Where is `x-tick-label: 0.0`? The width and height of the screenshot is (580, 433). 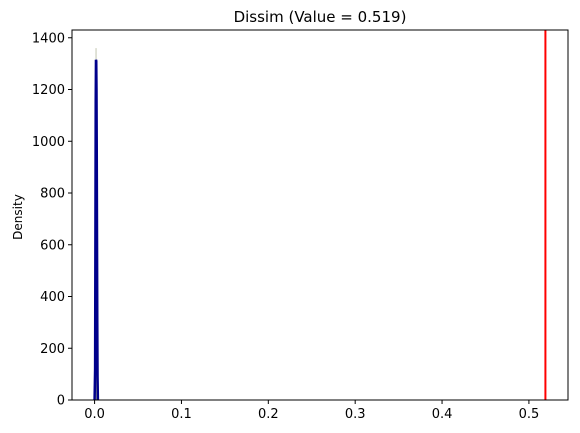
x-tick-label: 0.0 is located at coordinates (94, 414).